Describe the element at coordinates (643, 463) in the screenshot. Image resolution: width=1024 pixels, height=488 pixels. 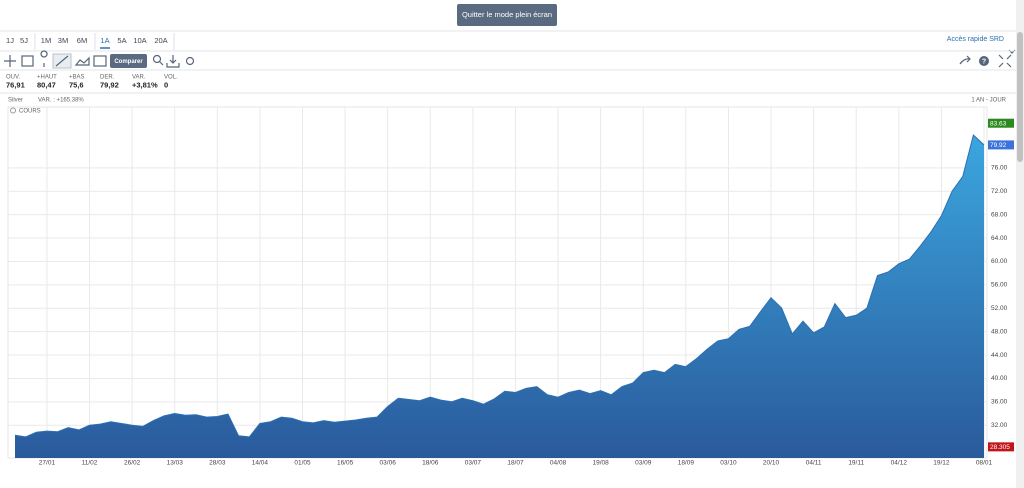
I see `x-tick-label: 03/09` at that location.